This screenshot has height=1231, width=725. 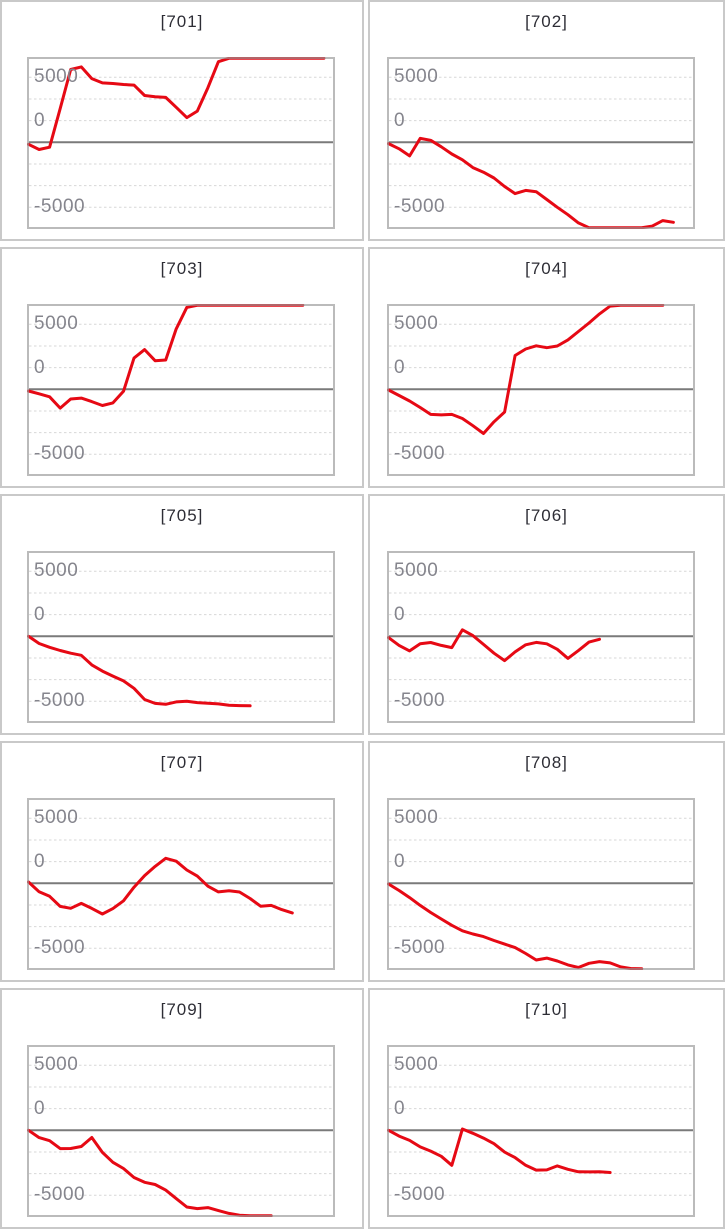 I want to click on chart-card: [701] 5000 0 -5000, so click(x=182, y=120).